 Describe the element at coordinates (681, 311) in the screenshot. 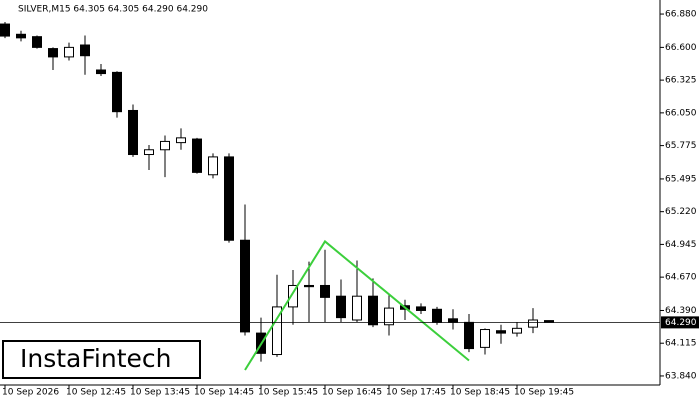

I see `y-tick-label: 64.390` at that location.